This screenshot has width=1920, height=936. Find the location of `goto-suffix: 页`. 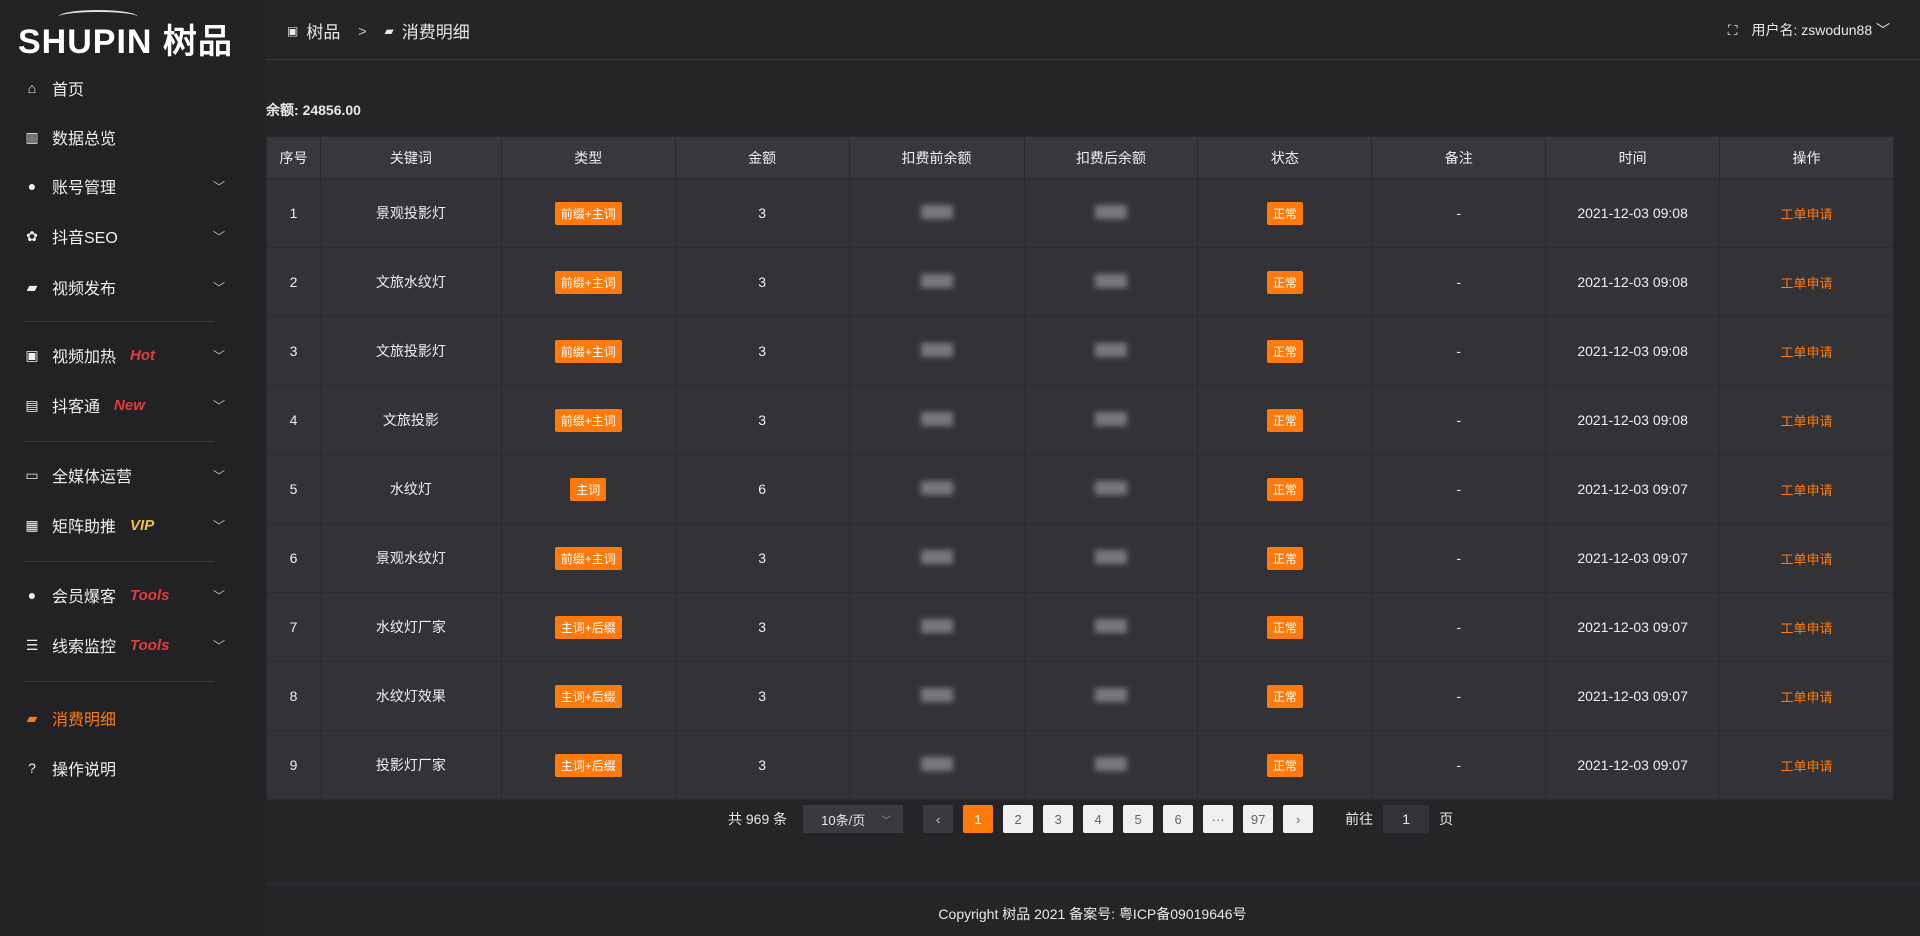

goto-suffix: 页 is located at coordinates (1446, 819).